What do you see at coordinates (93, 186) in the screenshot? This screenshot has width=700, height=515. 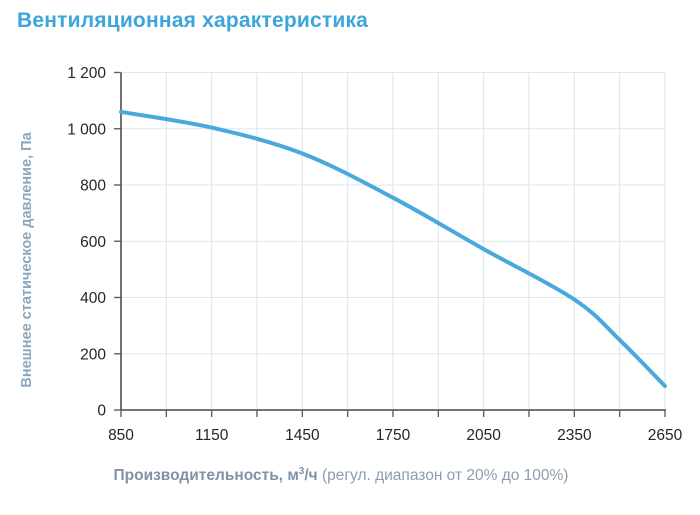 I see `y-tick-label: 800` at bounding box center [93, 186].